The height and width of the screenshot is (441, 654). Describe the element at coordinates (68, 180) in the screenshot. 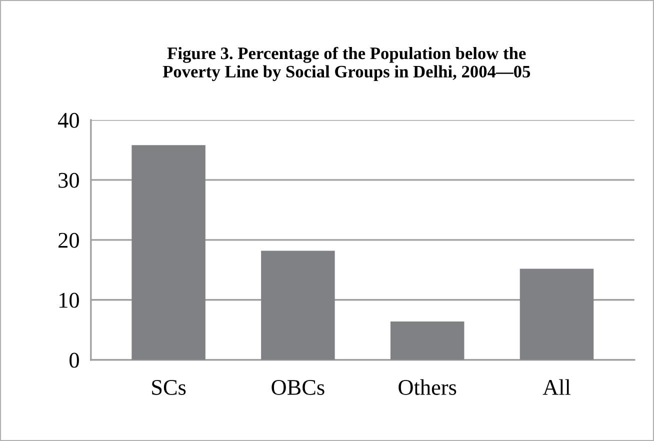

I see `y-tick-label: 30` at that location.